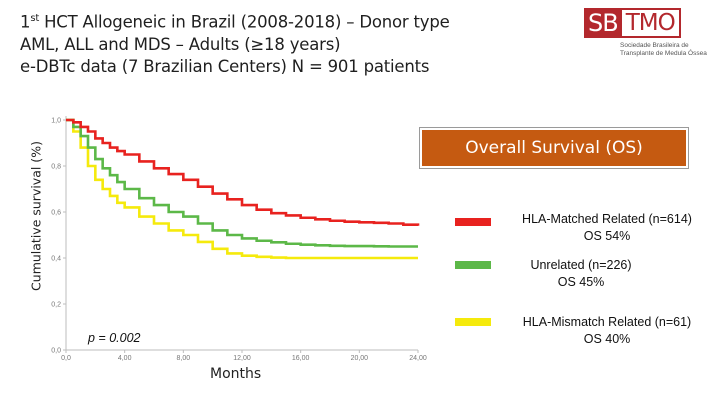  Describe the element at coordinates (36, 216) in the screenshot. I see `y-axis-label: Cumulative survival (%)` at that location.